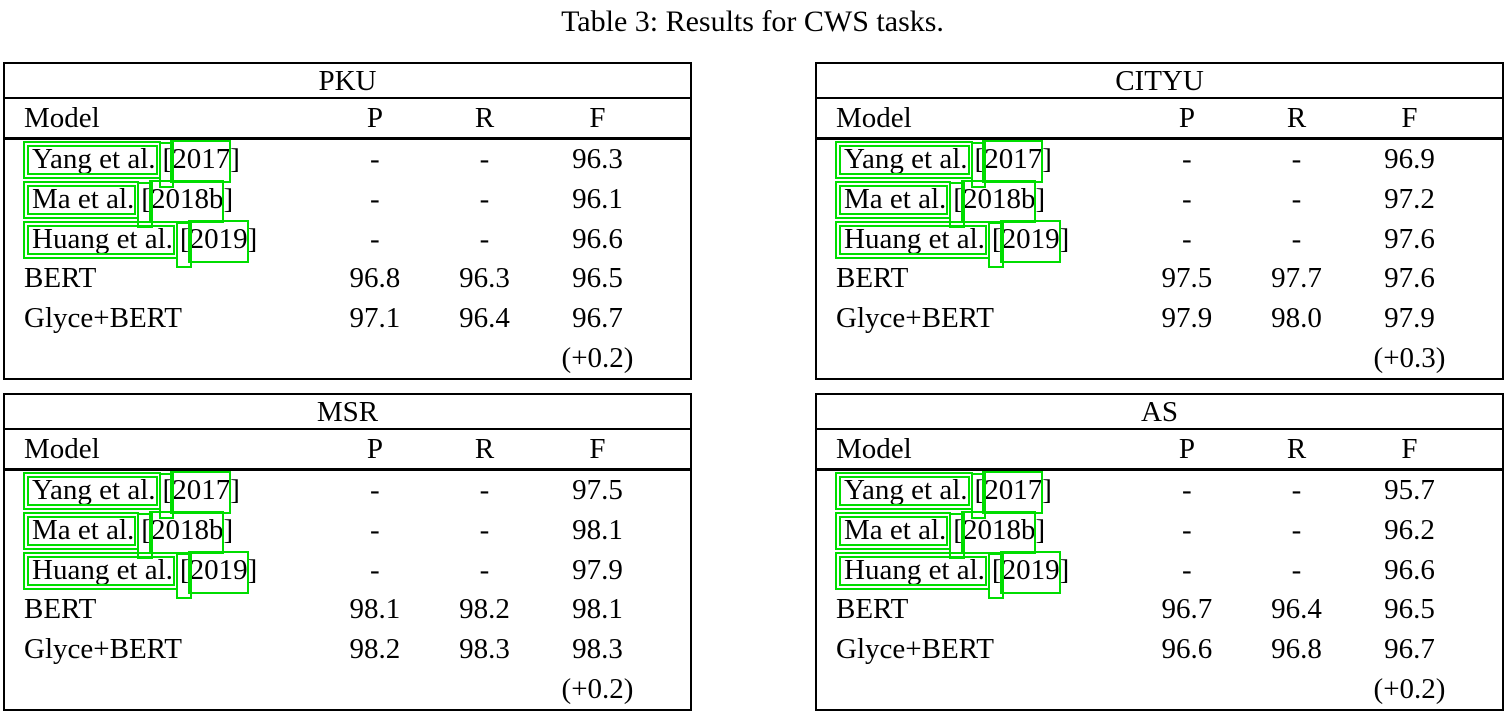  What do you see at coordinates (1159, 81) in the screenshot?
I see `table-title: CITYU` at bounding box center [1159, 81].